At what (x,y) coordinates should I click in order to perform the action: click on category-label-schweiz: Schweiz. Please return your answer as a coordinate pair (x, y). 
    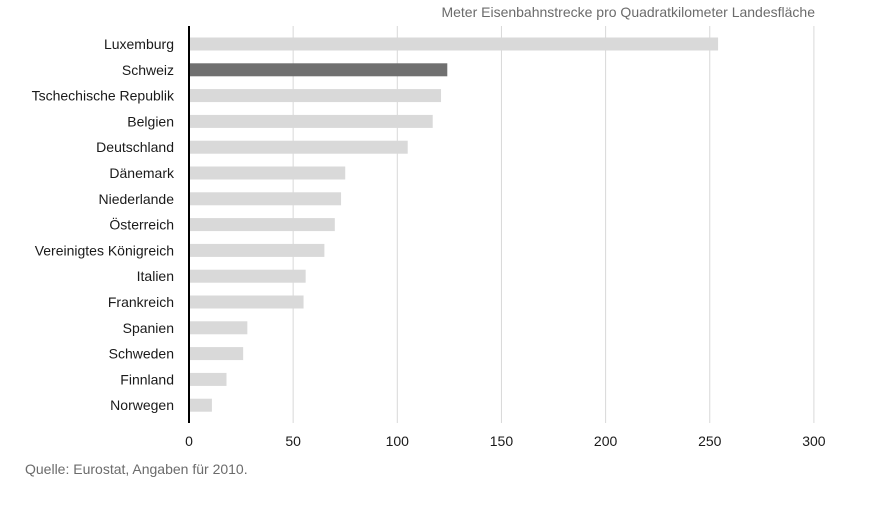
    Looking at the image, I should click on (148, 70).